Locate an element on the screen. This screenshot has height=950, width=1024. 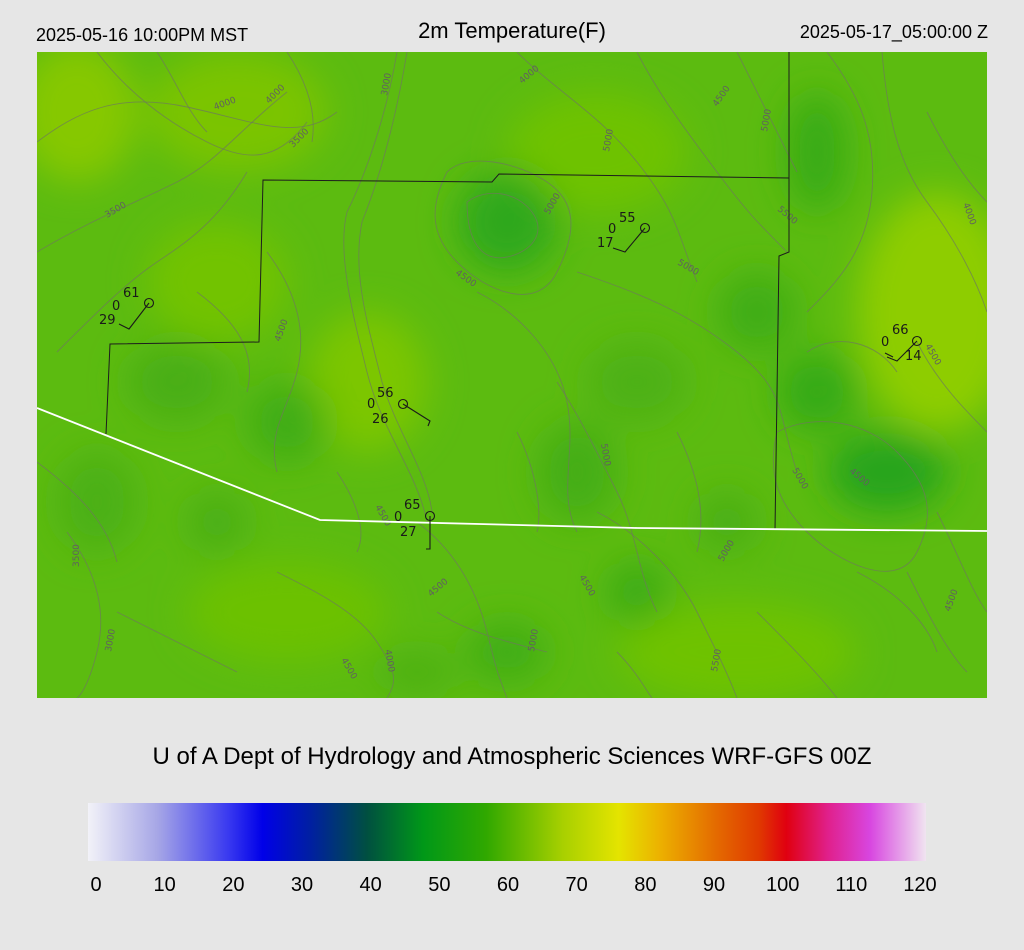
station-temperature: 56 is located at coordinates (385, 393).